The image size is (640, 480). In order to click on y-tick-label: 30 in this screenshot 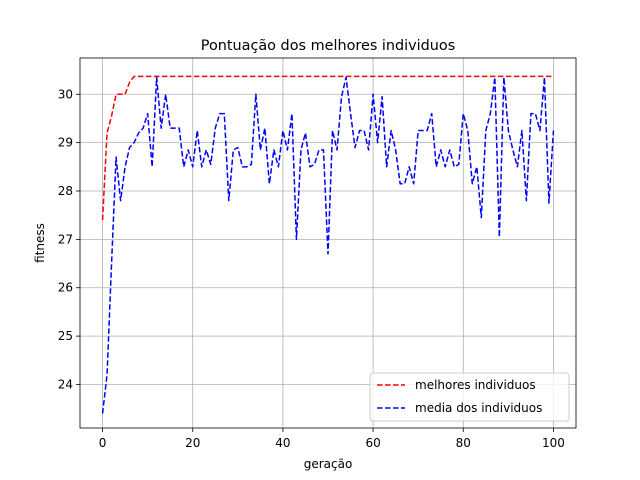, I will do `click(65, 94)`.